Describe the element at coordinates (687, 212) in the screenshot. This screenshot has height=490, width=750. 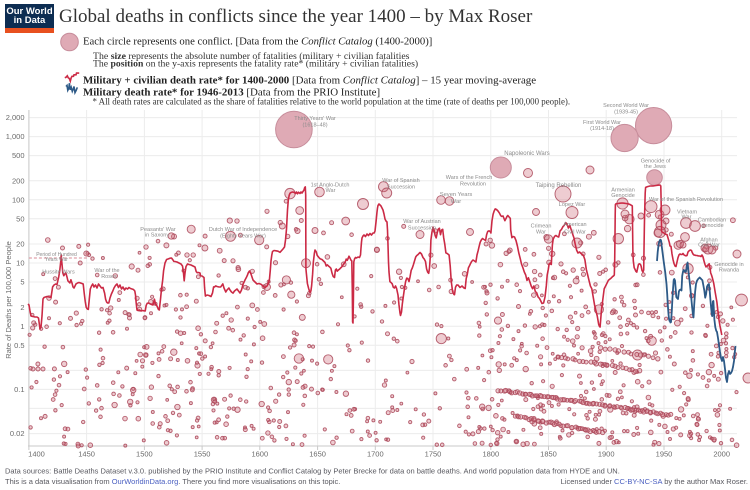
I see `svg-text: Vietnam` at that location.